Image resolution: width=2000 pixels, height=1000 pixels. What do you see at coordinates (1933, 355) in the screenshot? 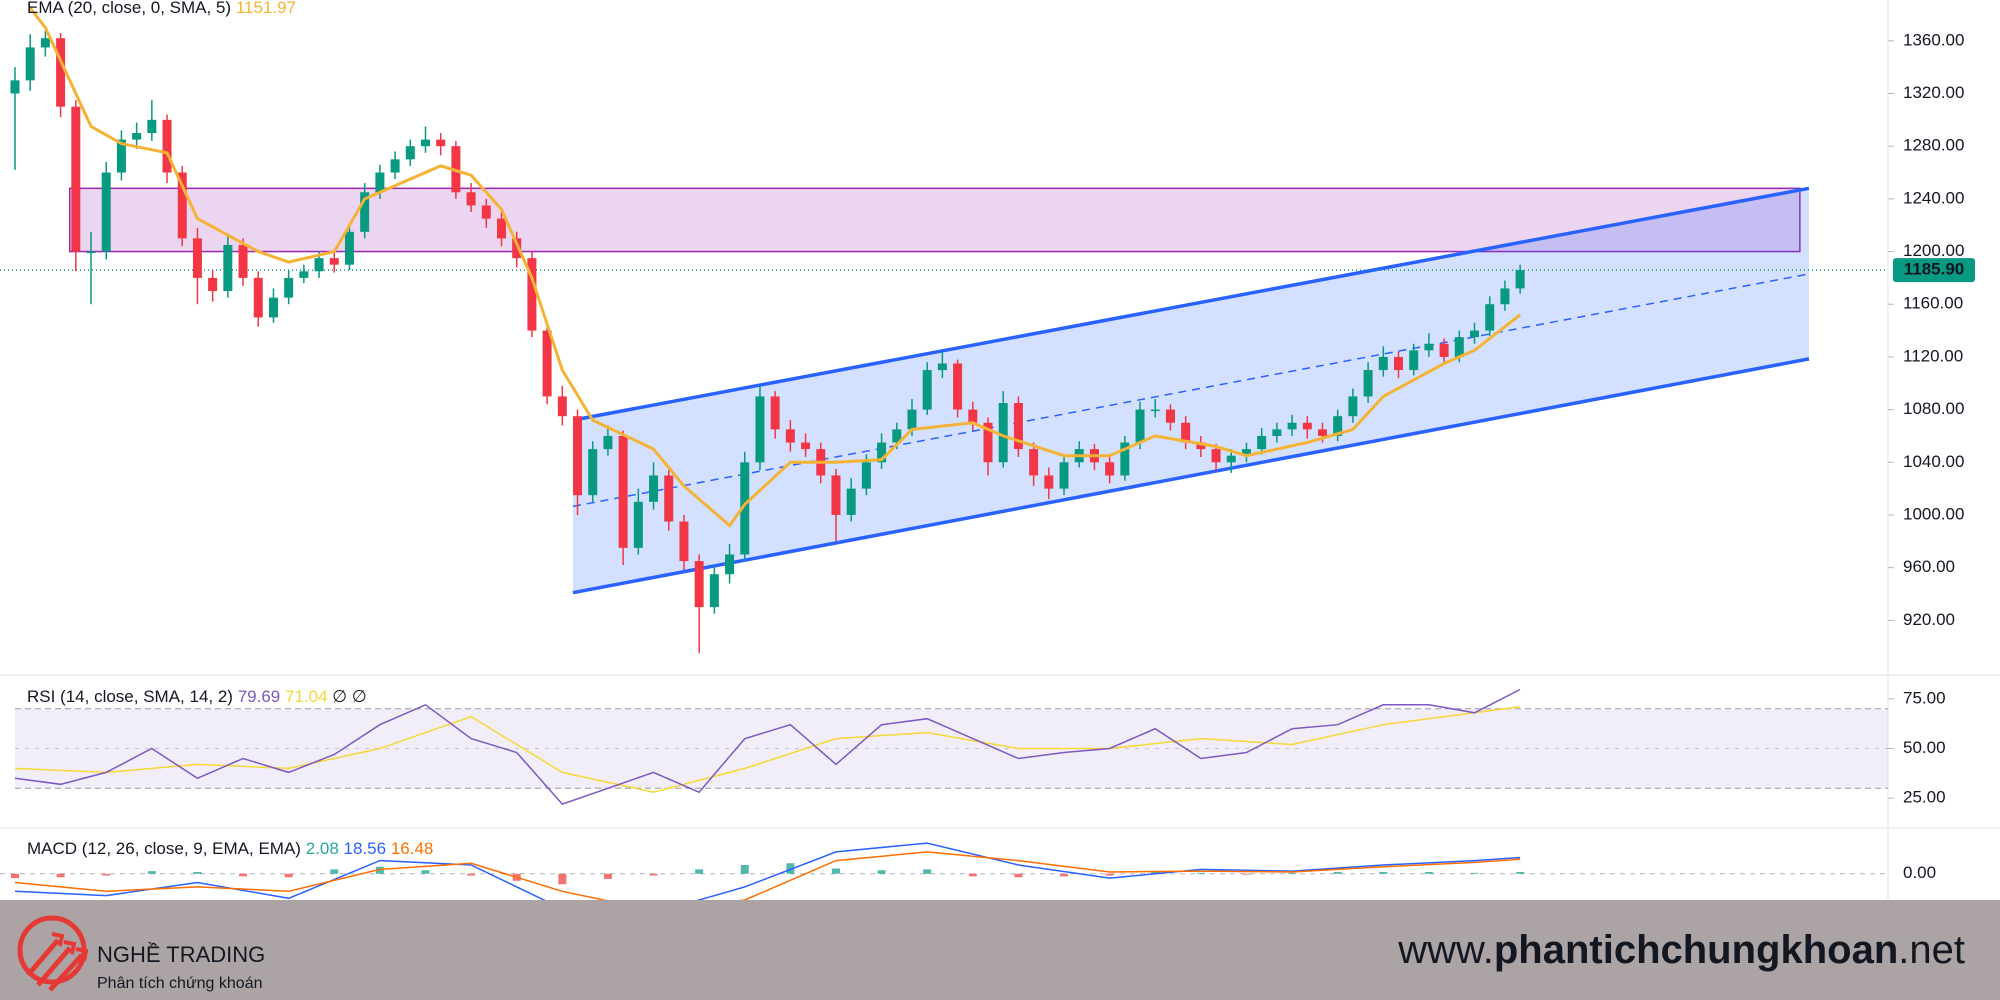
I see `y-tick-label: 1120.00` at bounding box center [1933, 355].